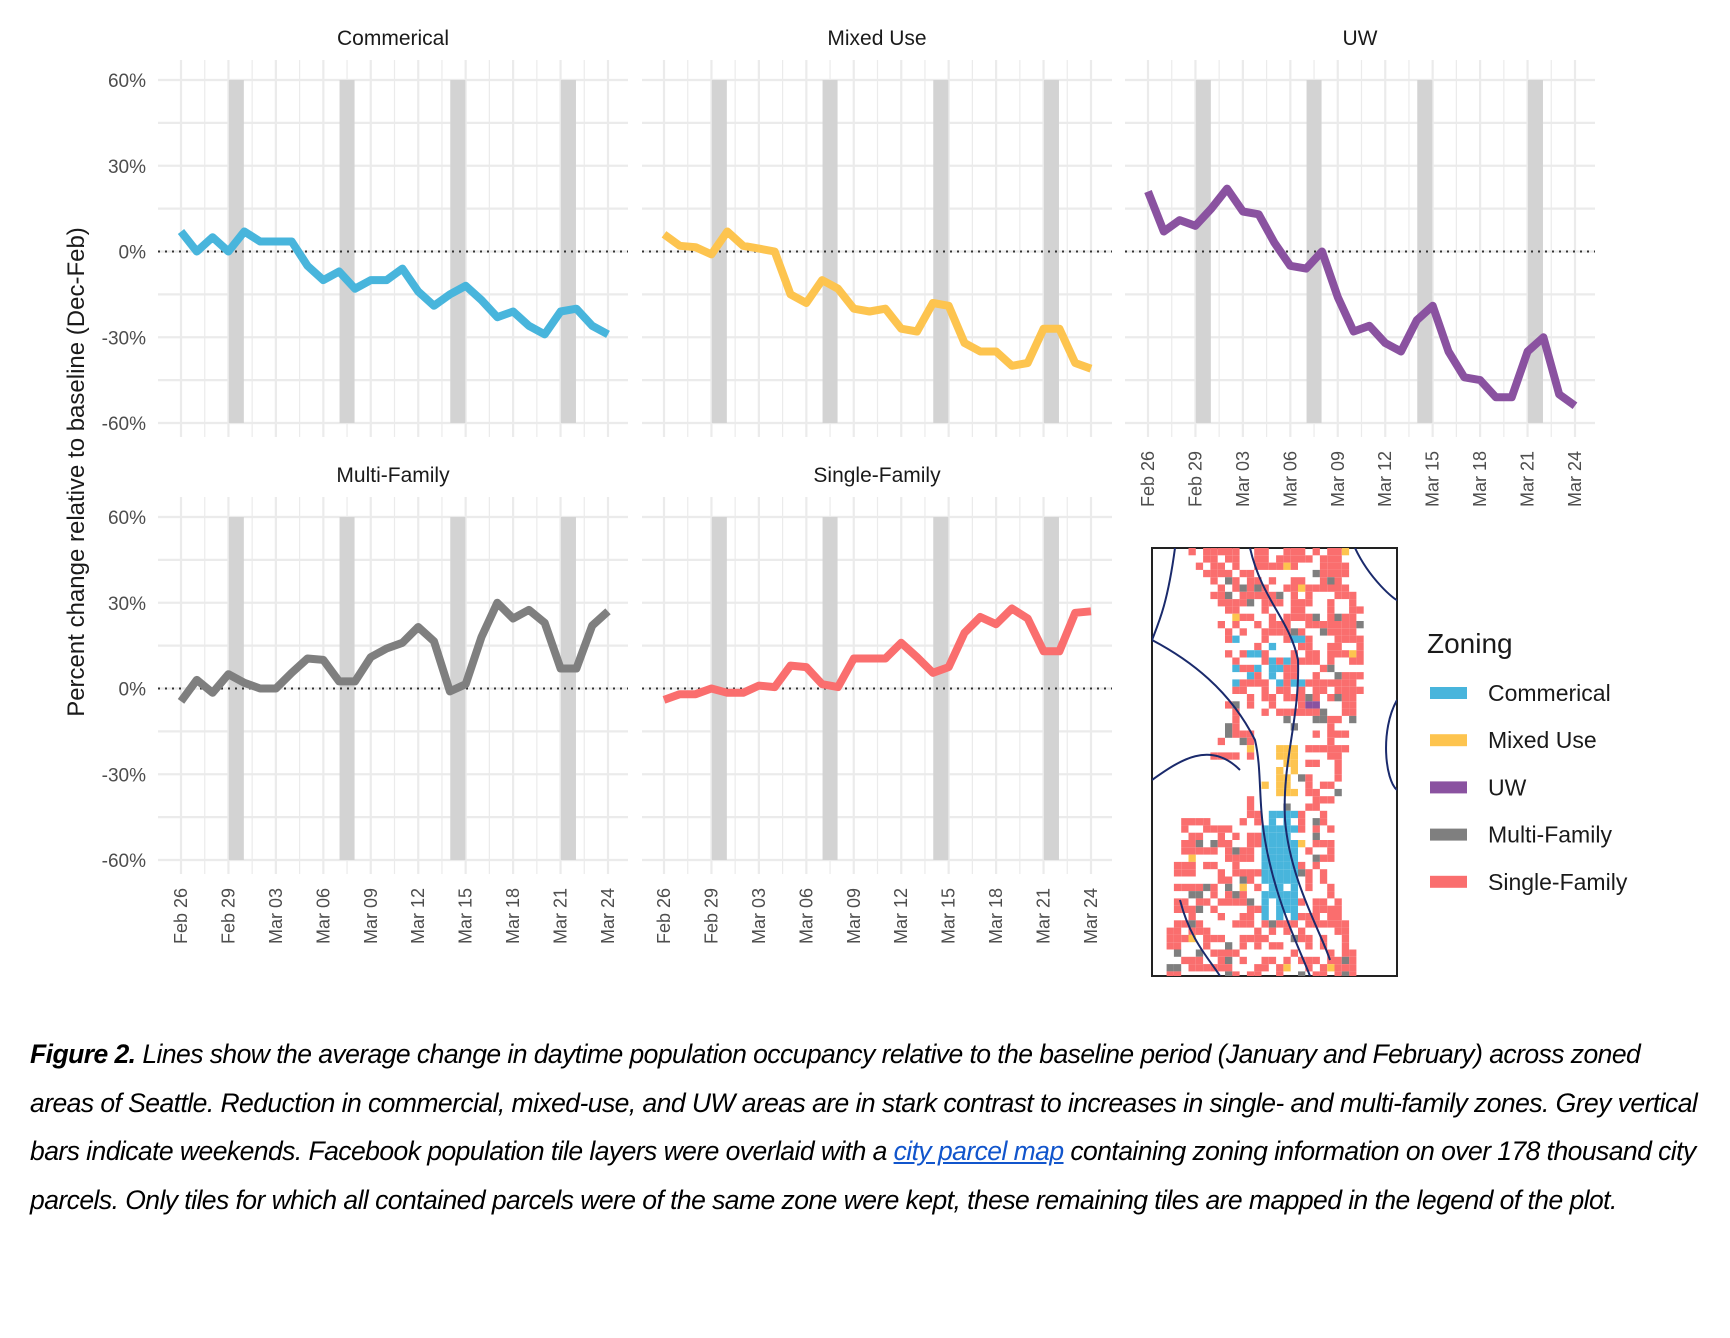 Image resolution: width=1730 pixels, height=1338 pixels. Describe the element at coordinates (1051, 688) in the screenshot. I see `weekend-bar` at that location.